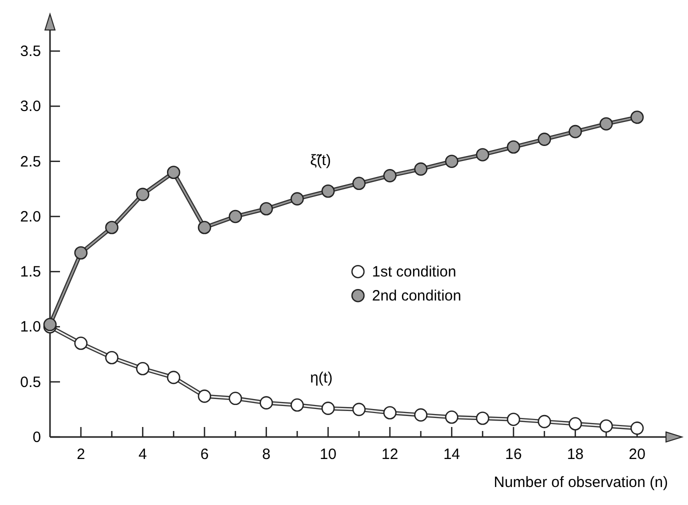 This screenshot has width=688, height=505. Describe the element at coordinates (414, 272) in the screenshot. I see `legend-label: 1st condition` at that location.